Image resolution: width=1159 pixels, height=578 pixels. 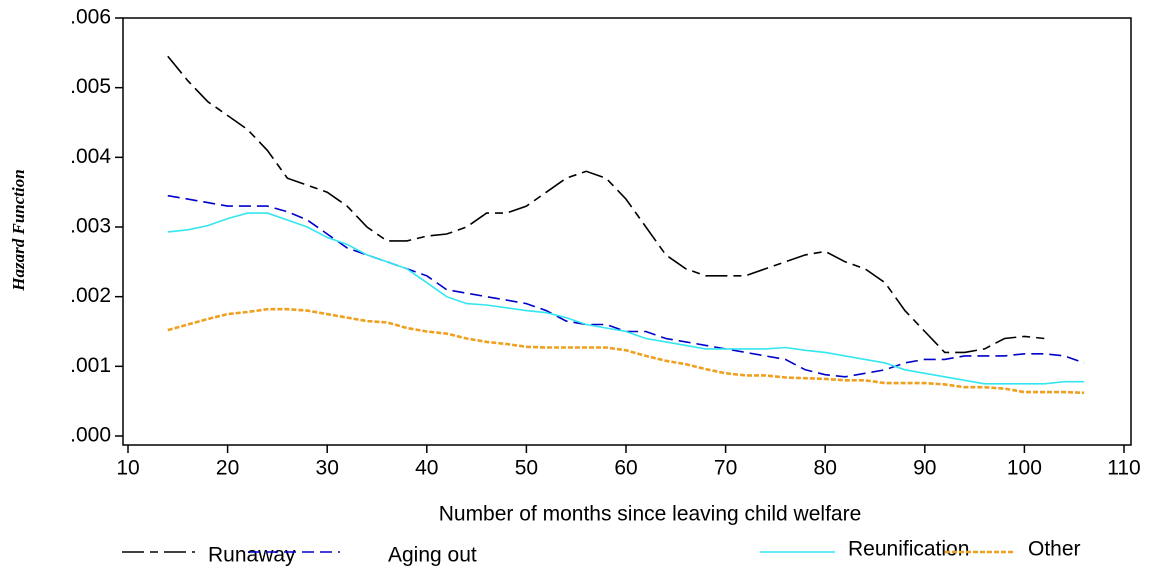 What do you see at coordinates (725, 468) in the screenshot?
I see `x-tick-label: 70` at bounding box center [725, 468].